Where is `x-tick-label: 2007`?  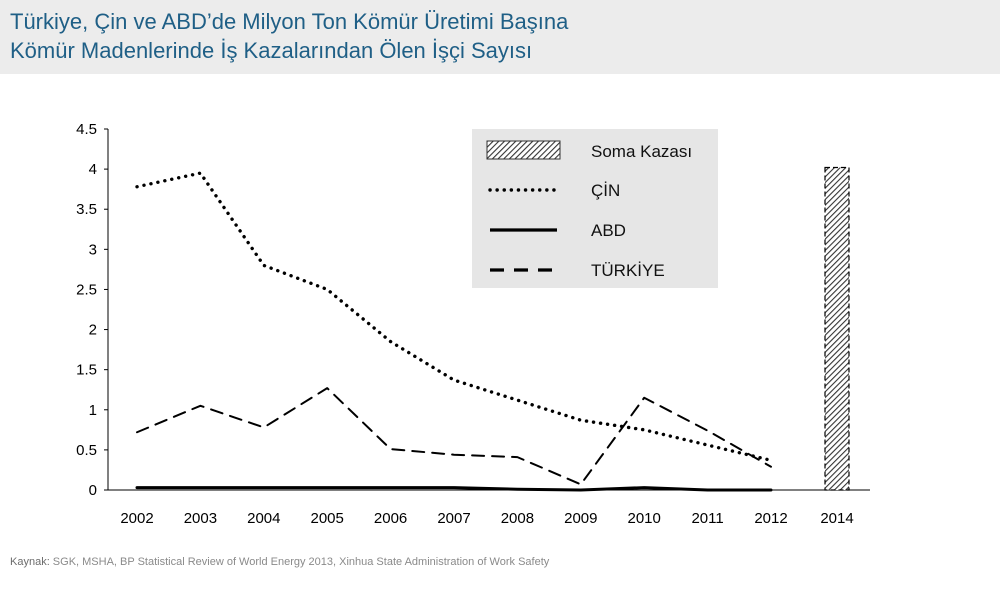
x-tick-label: 2007 is located at coordinates (453, 518).